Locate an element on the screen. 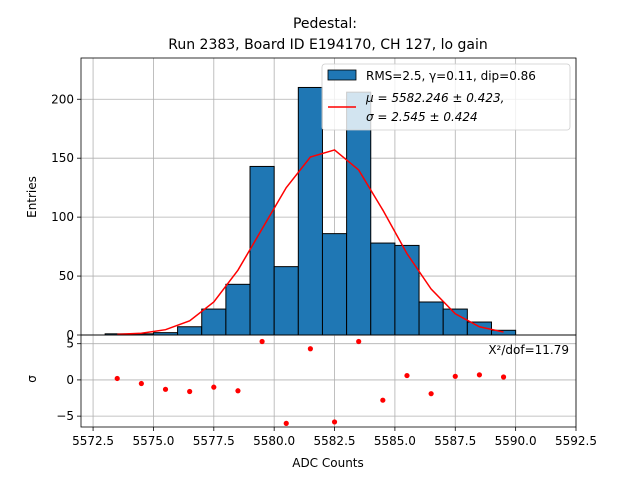 Image resolution: width=640 pixels, height=480 pixels. x-tick-label: 5580.0 is located at coordinates (274, 441).